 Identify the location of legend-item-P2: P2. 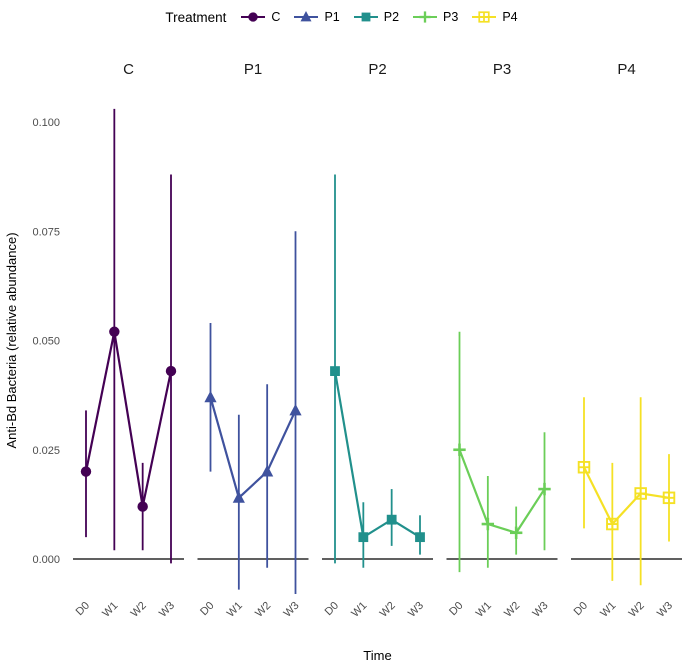
(376, 17).